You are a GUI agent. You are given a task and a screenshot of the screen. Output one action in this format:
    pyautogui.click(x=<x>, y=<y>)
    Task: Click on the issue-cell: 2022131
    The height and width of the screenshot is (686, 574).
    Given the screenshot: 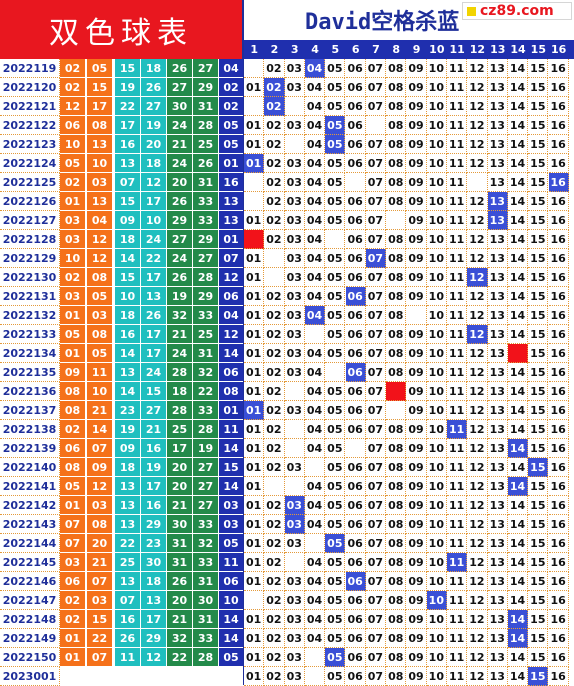 What is the action you would take?
    pyautogui.click(x=30, y=296)
    